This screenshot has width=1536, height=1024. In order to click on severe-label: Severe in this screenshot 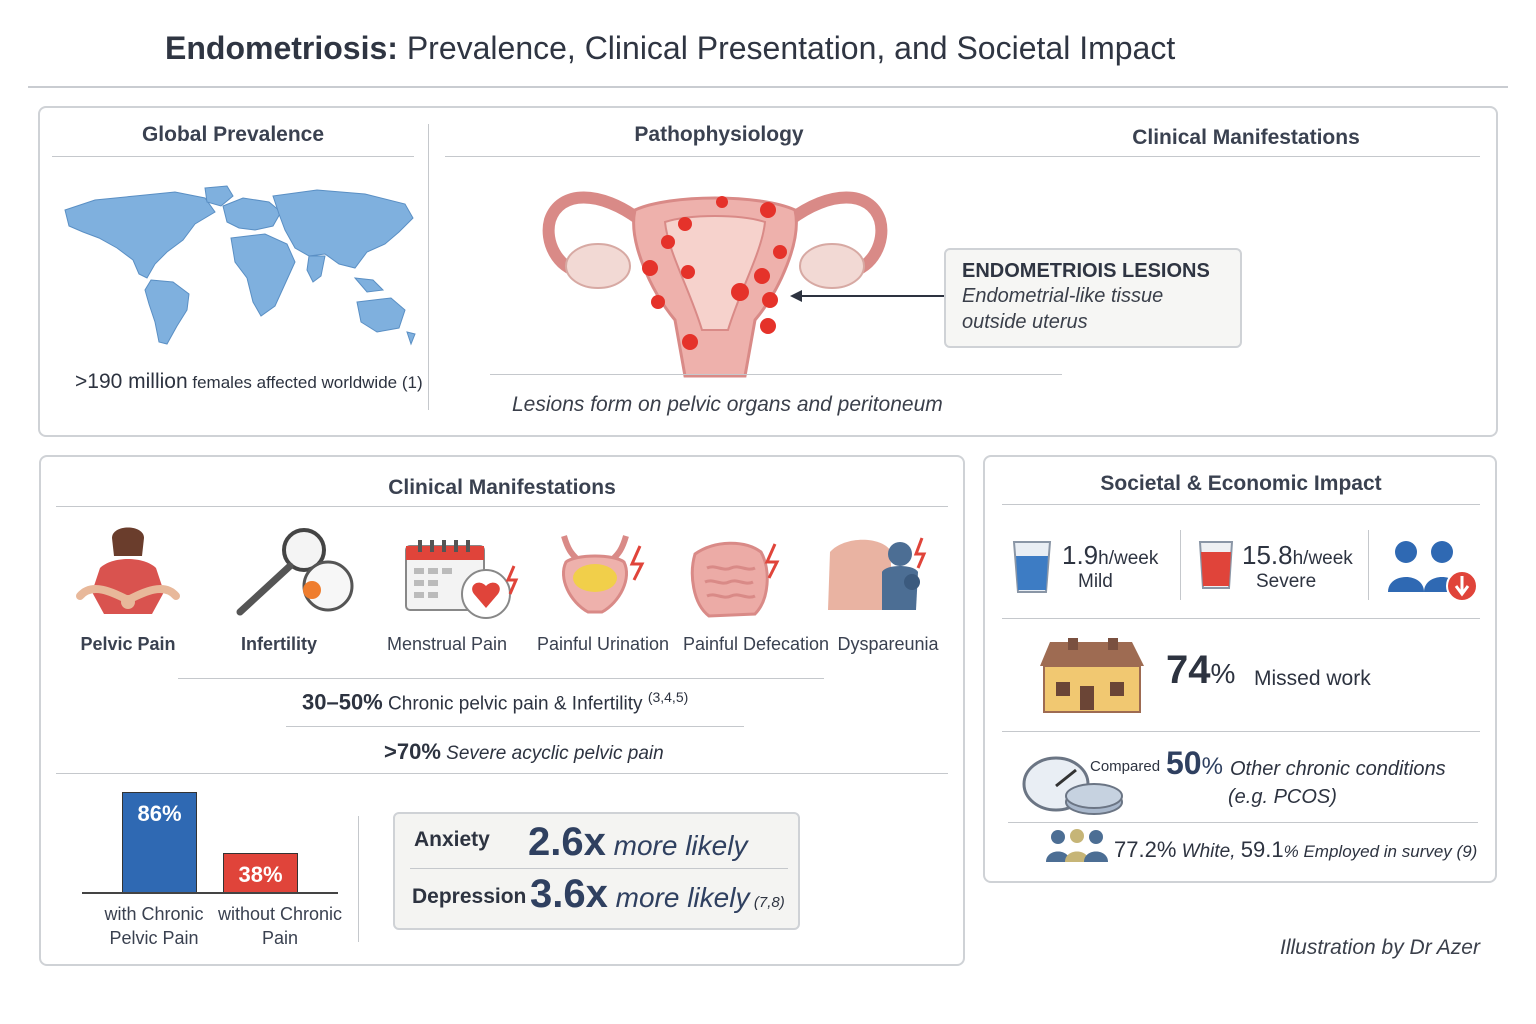, I will do `click(1286, 581)`.